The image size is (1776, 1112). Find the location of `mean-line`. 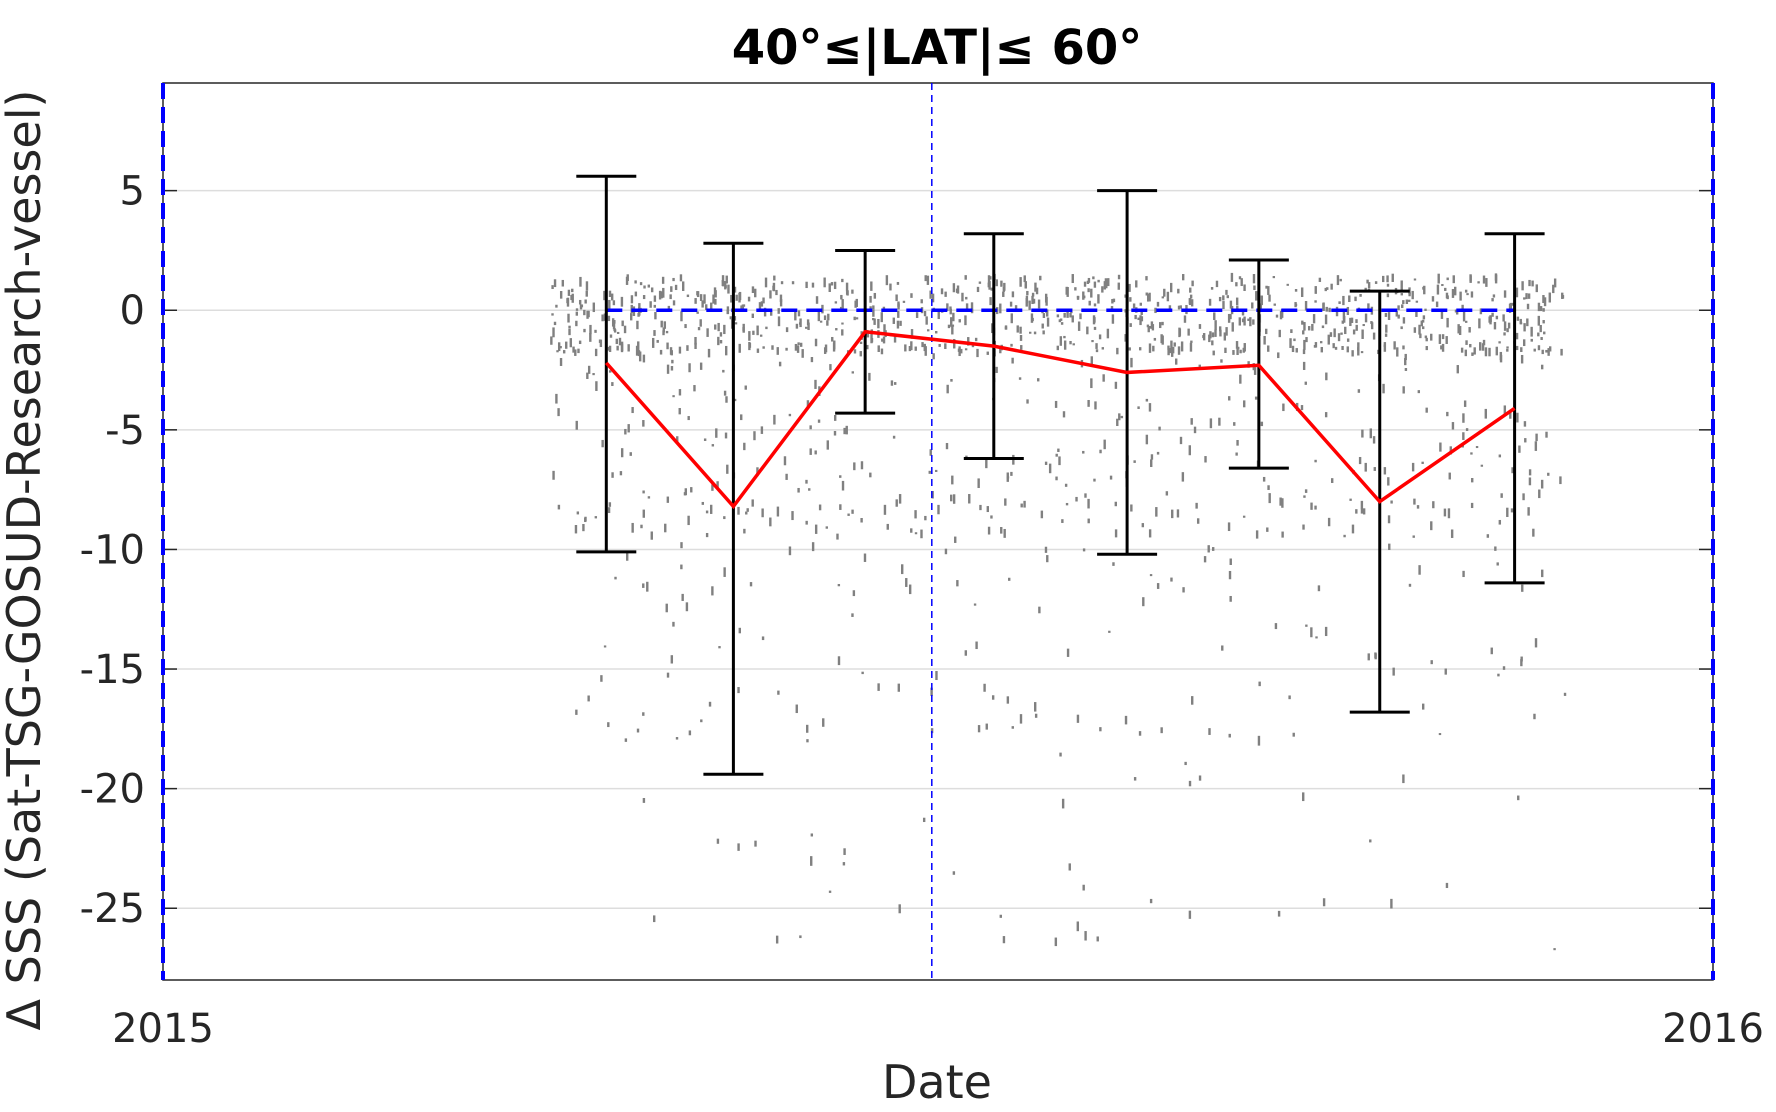

mean-line is located at coordinates (1060, 419).